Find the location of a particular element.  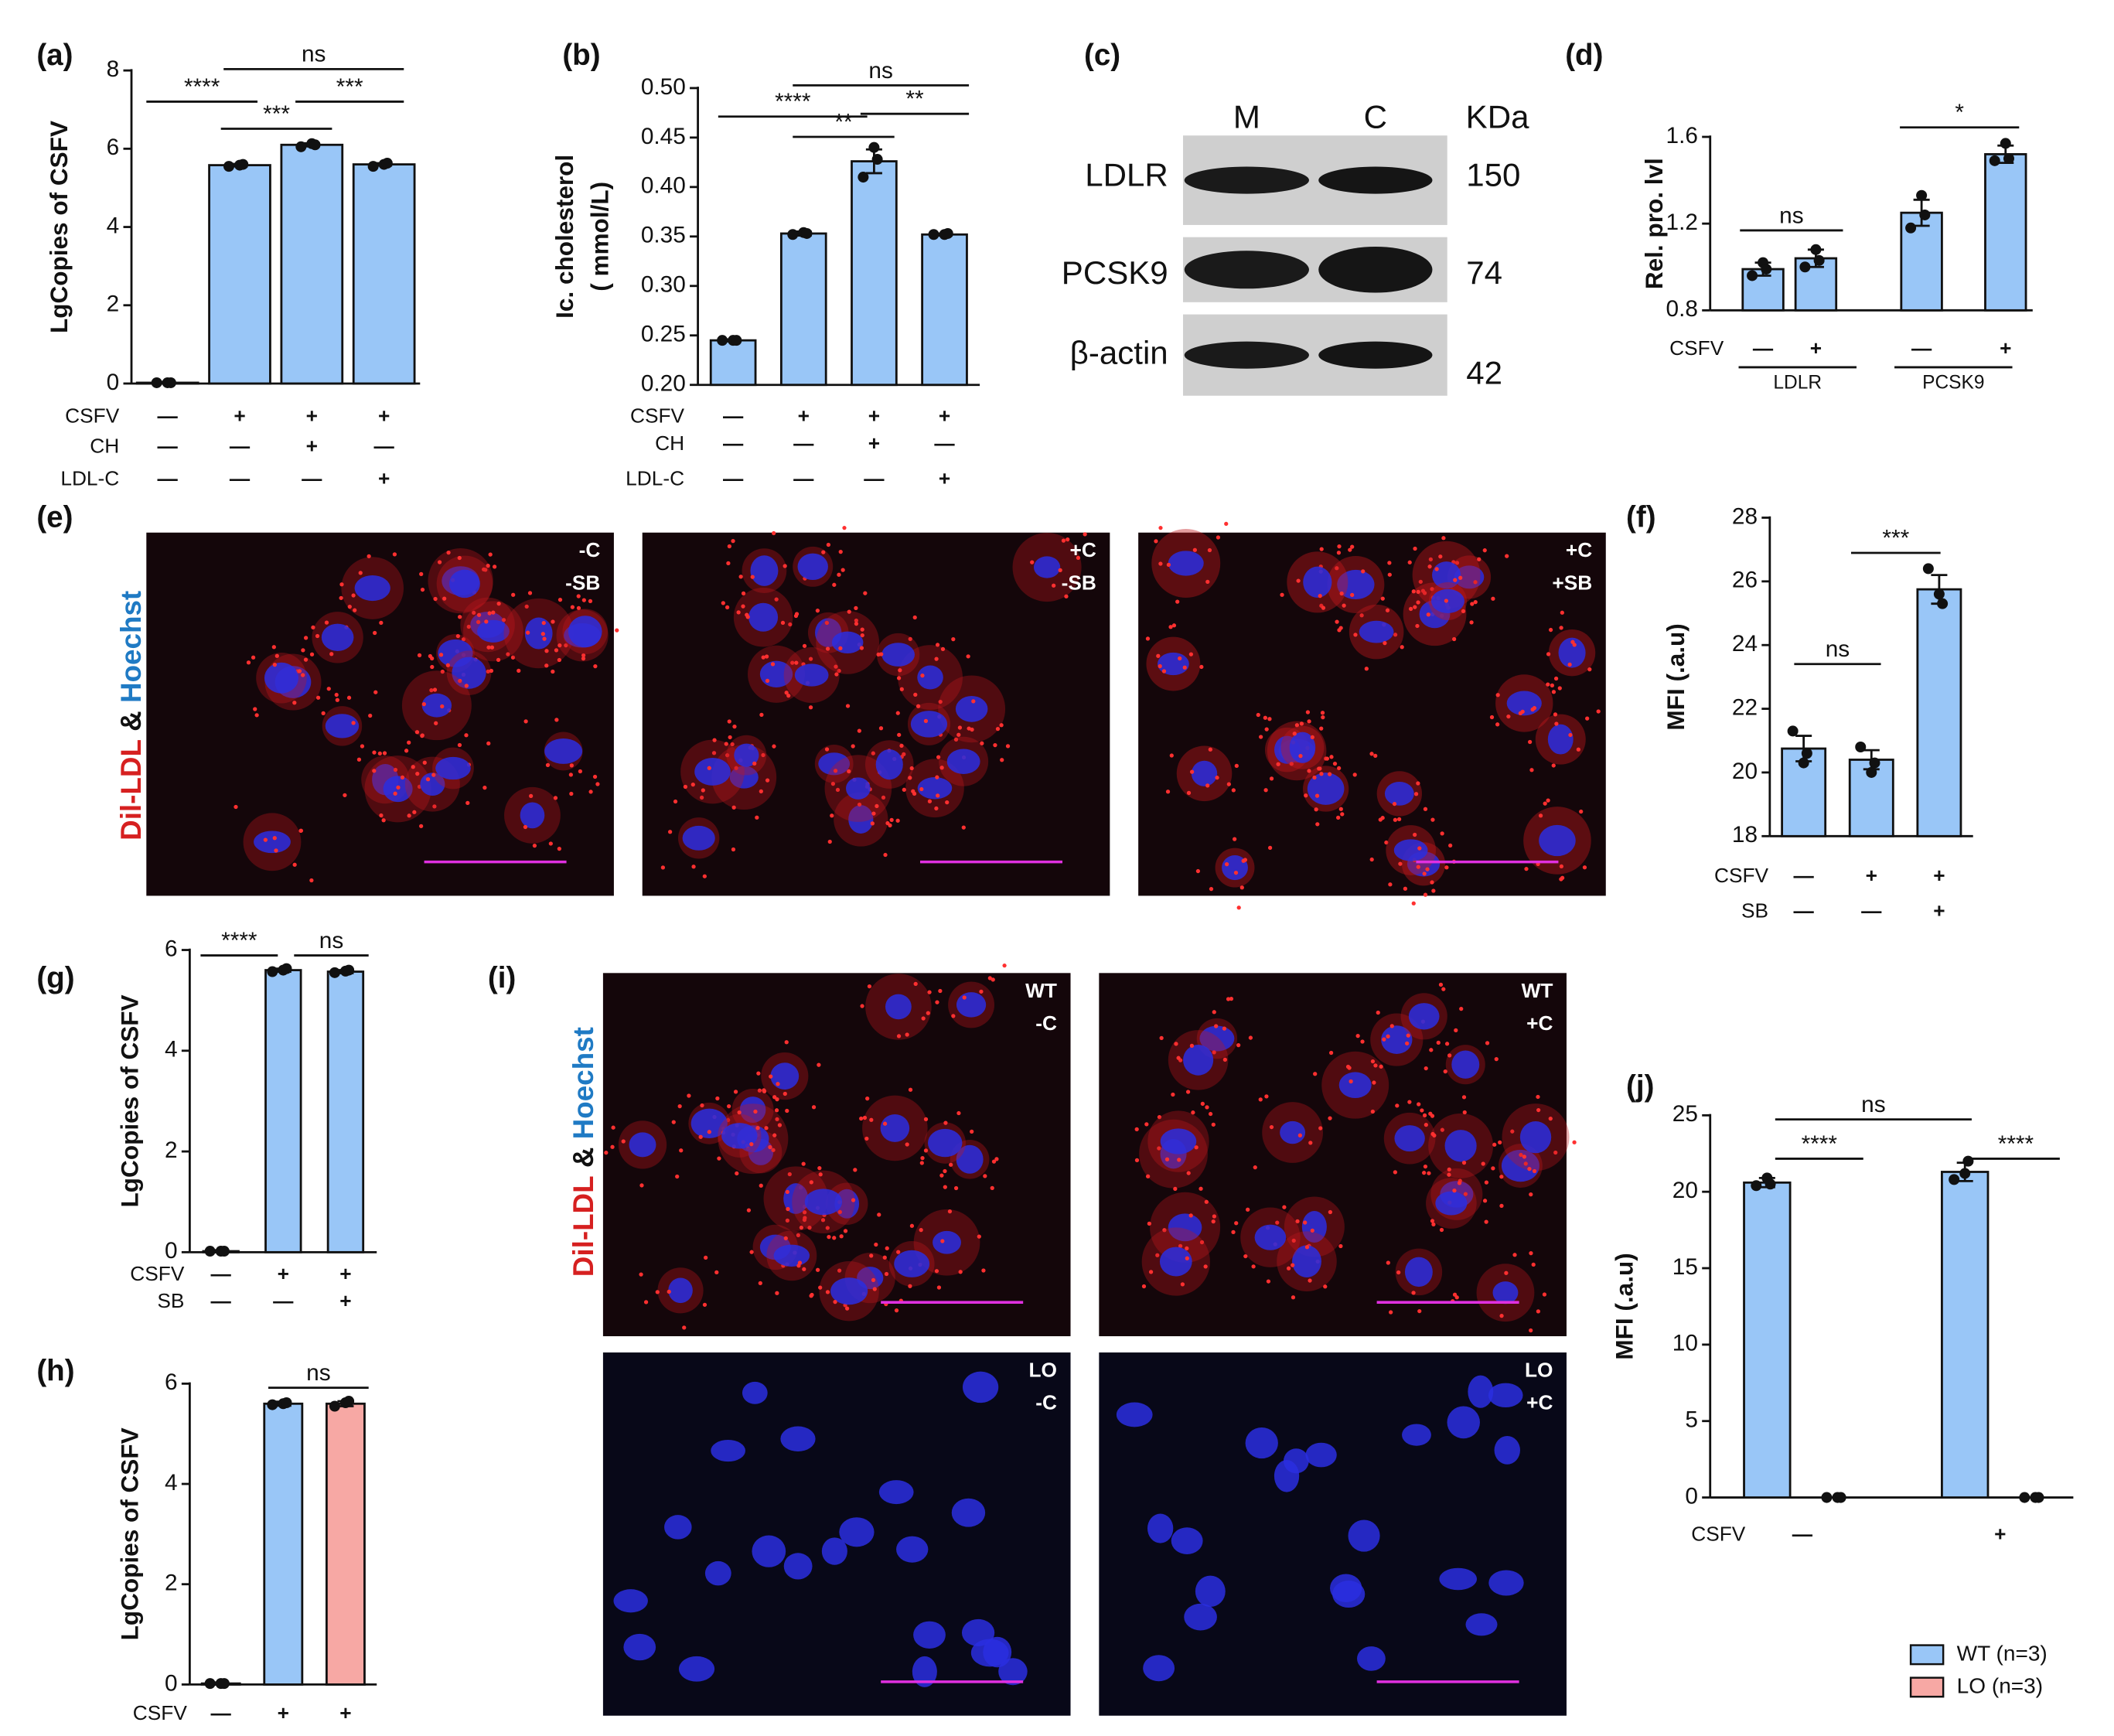

stain-part: Dil-LDL is located at coordinates (130, 790).